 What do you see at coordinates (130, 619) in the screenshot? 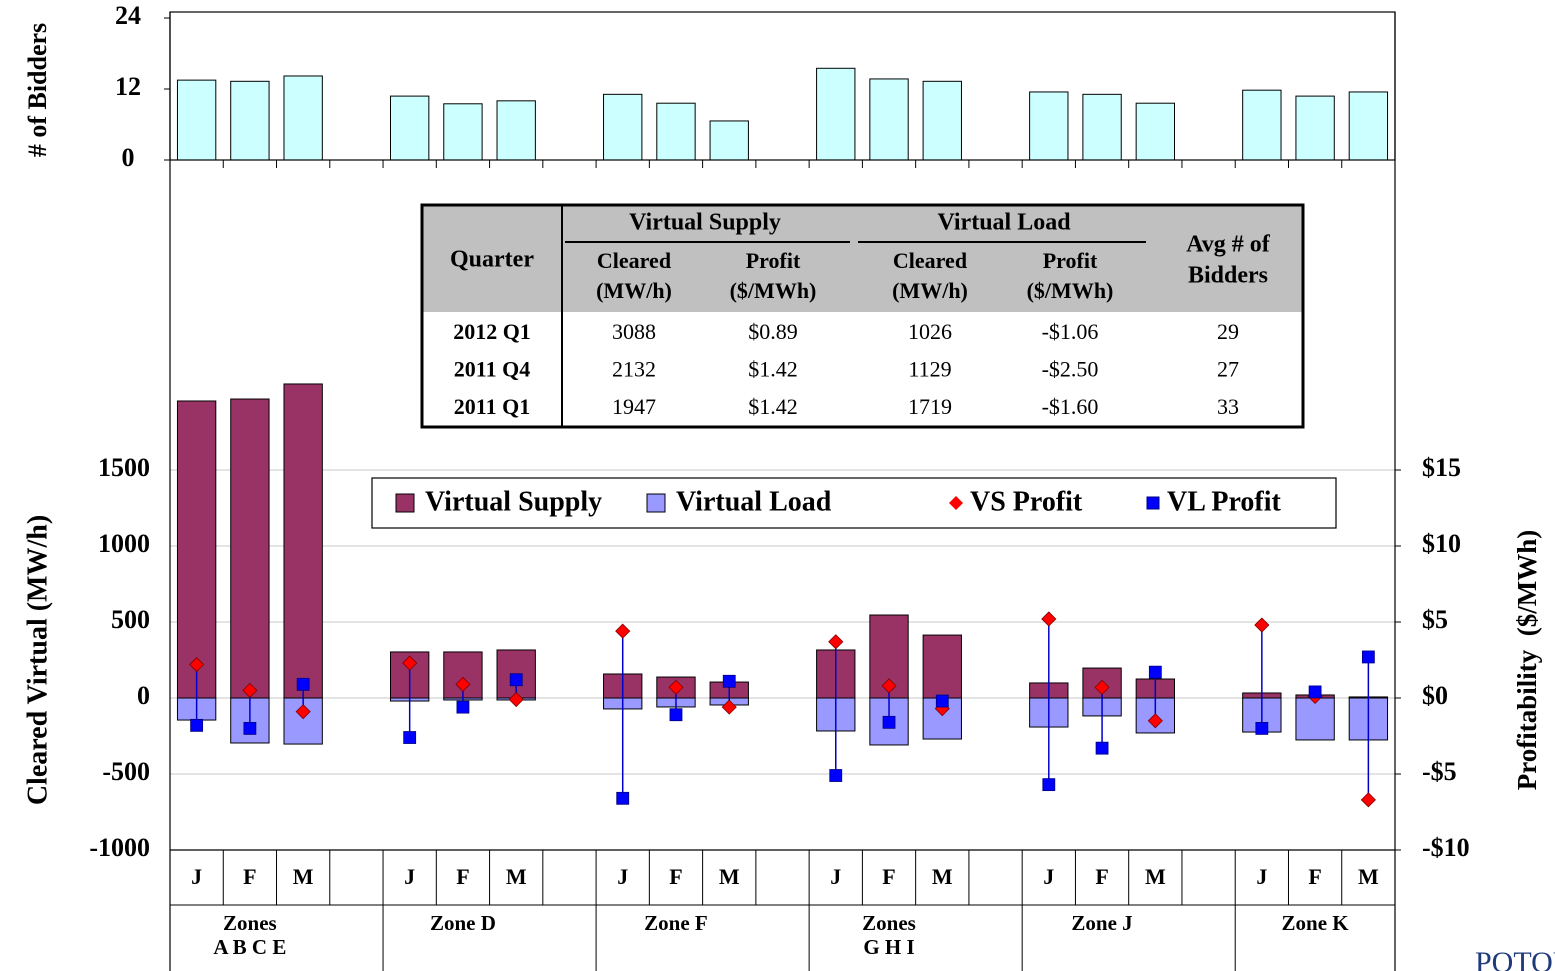
I see `y-tick-label: 500` at bounding box center [130, 619].